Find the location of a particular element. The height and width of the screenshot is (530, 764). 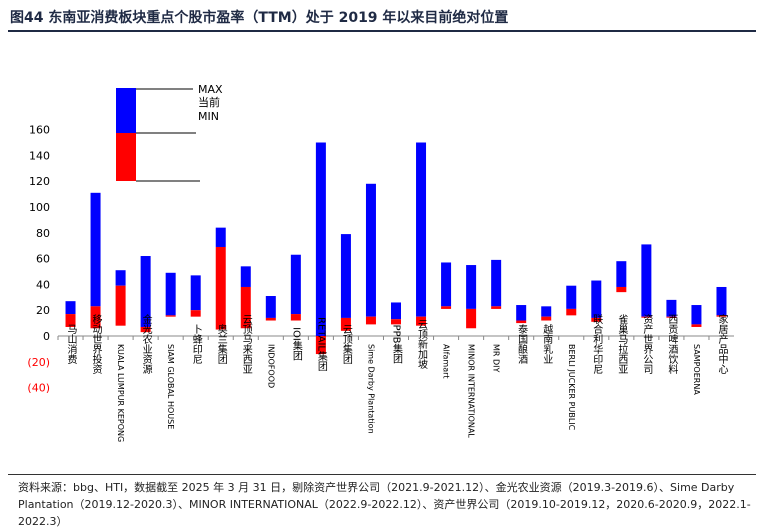

y-tick-label: (40) is located at coordinates (38, 388).